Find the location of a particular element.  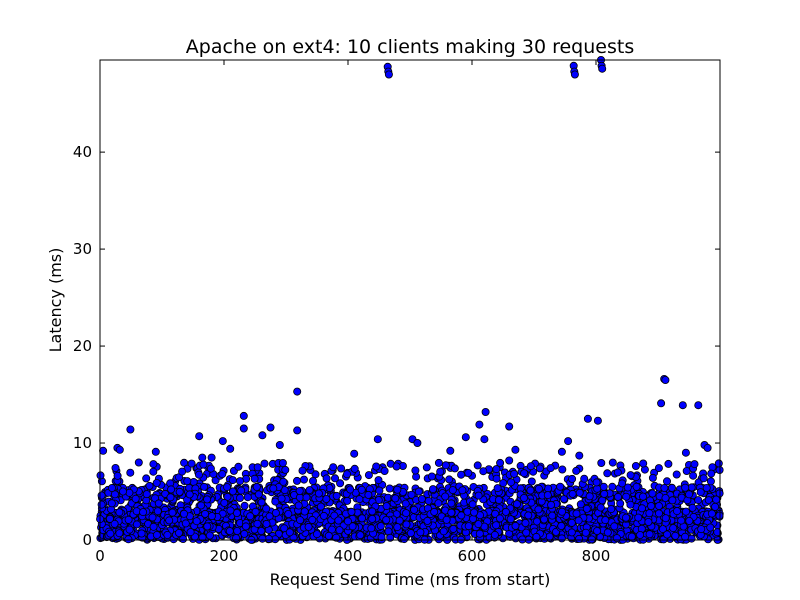

x-tick-label: 200 is located at coordinates (224, 556).